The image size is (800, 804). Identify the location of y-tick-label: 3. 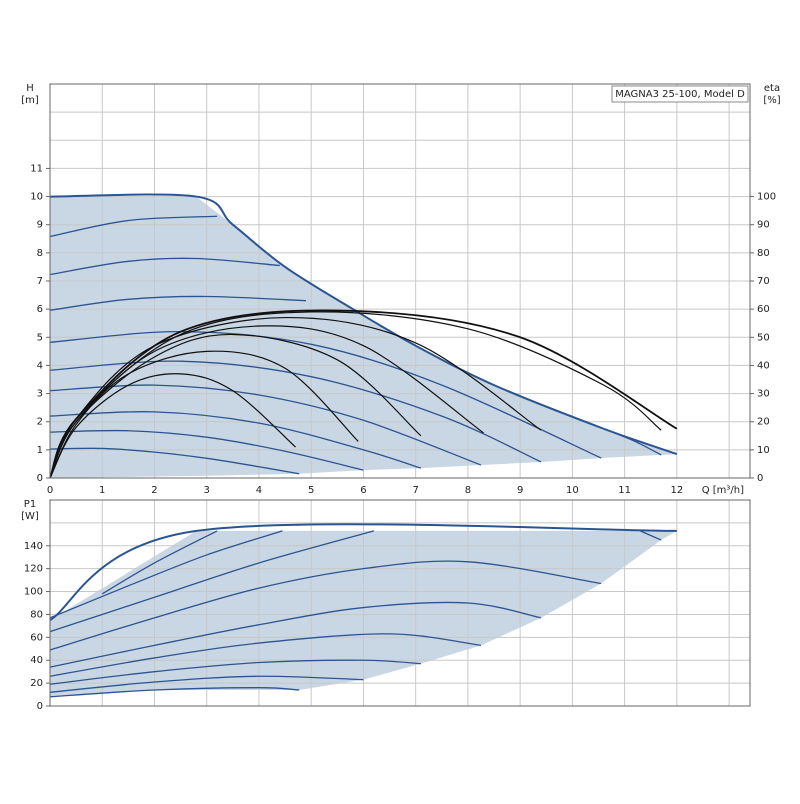
(40, 394).